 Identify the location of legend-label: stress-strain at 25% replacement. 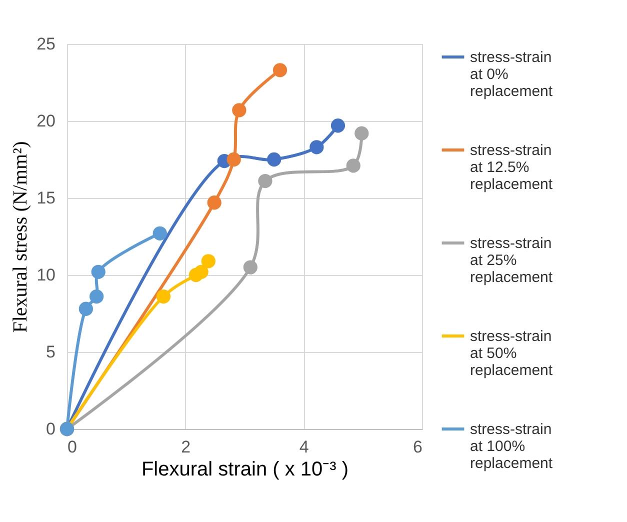
(512, 260).